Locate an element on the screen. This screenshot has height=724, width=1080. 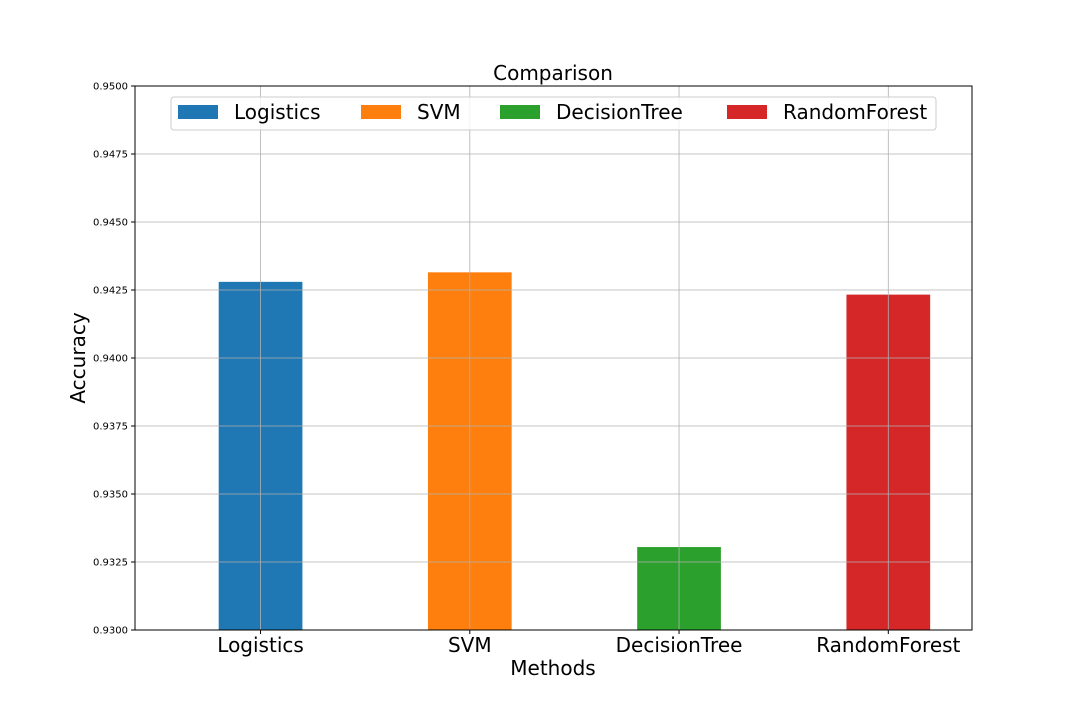
y-tick-label: 0.9375 is located at coordinates (110, 427).